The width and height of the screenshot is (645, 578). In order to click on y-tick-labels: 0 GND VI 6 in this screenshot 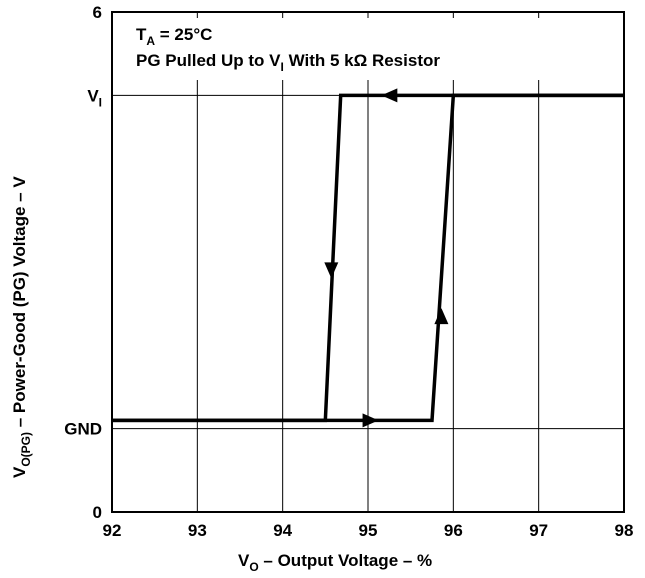, I will do `click(83, 262)`.